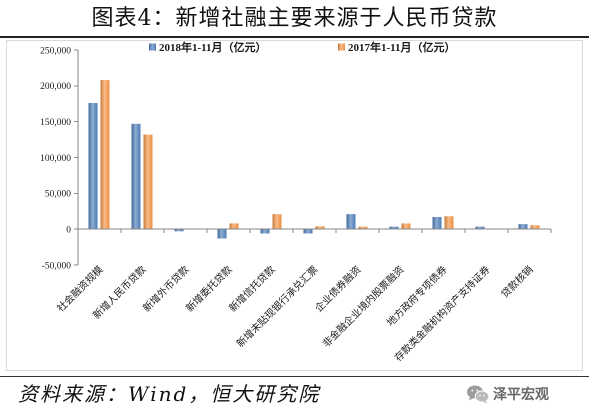  I want to click on source-note: 资料来源：Wind，恒大研究院, so click(169, 394).